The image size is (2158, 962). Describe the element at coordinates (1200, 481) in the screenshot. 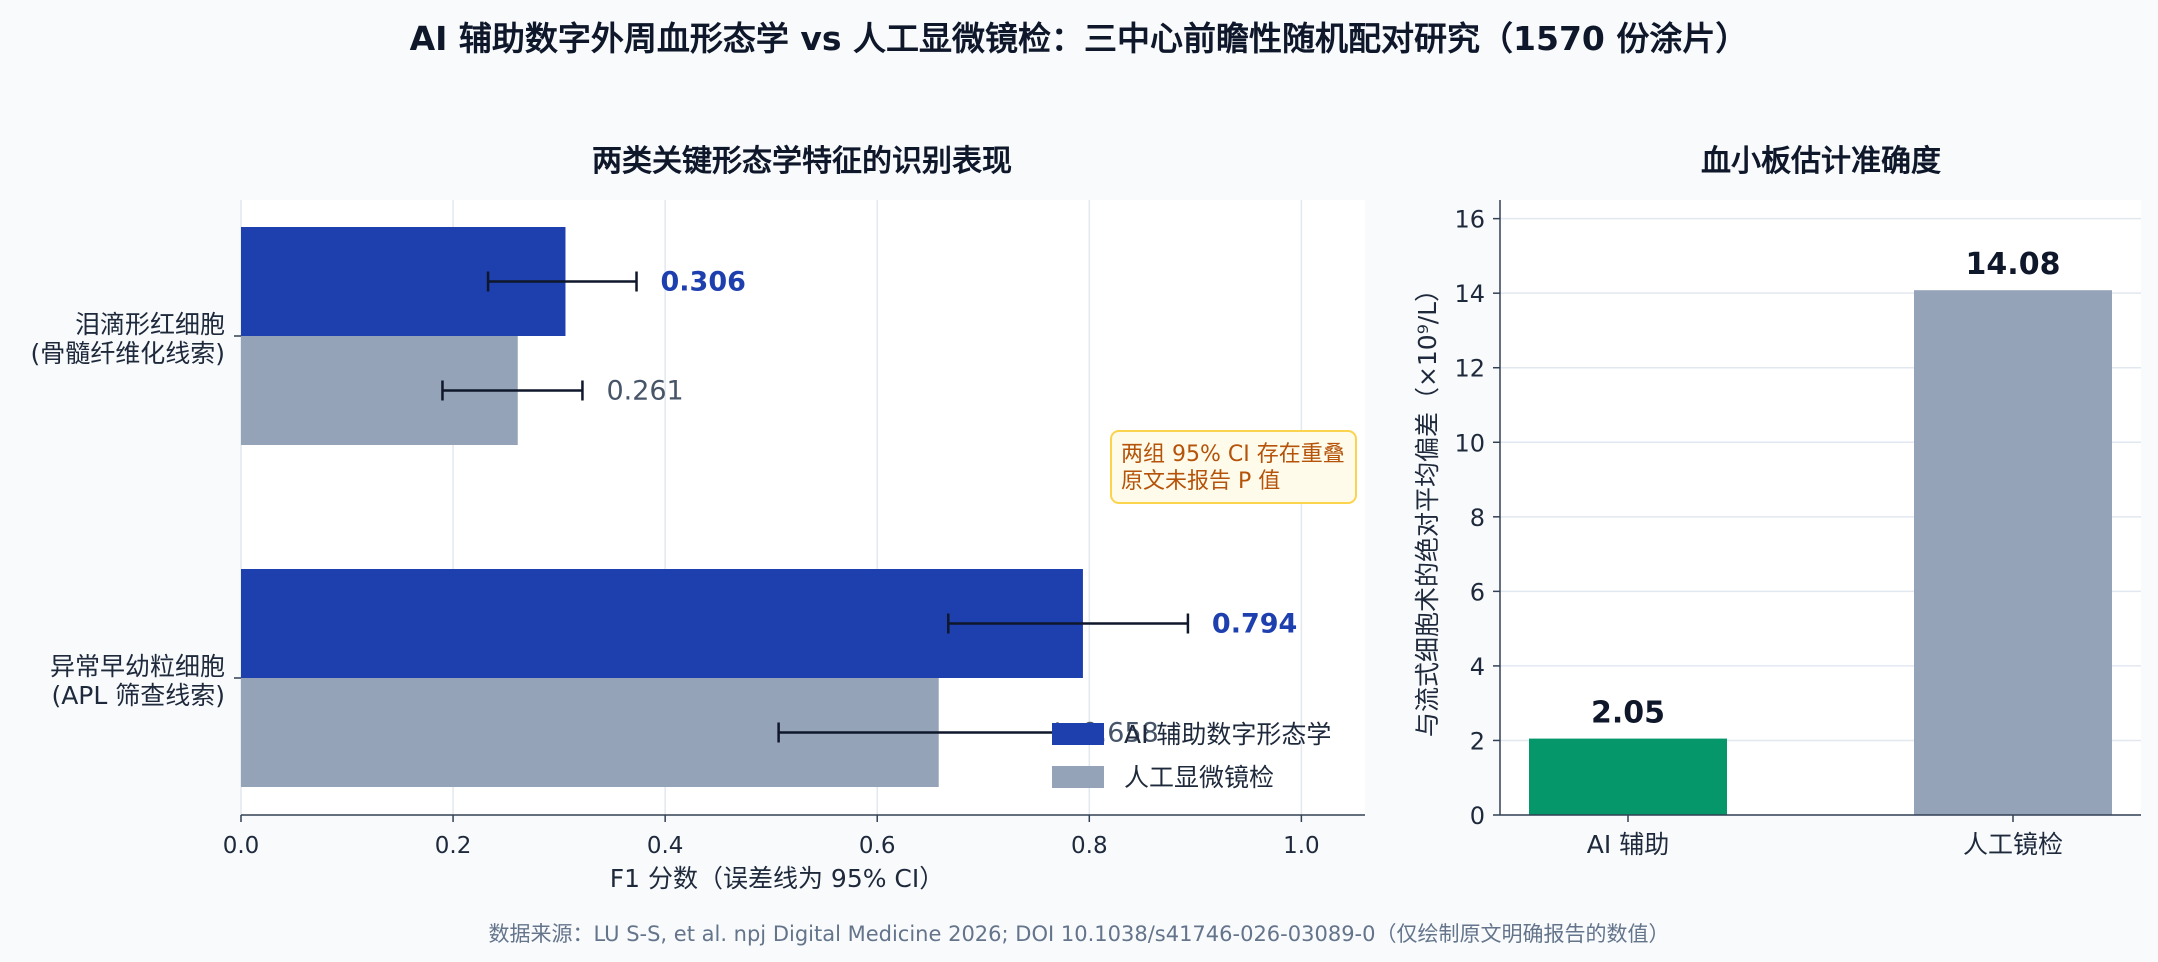

I see `annotation-line-2: 原文未报告 P 值` at that location.